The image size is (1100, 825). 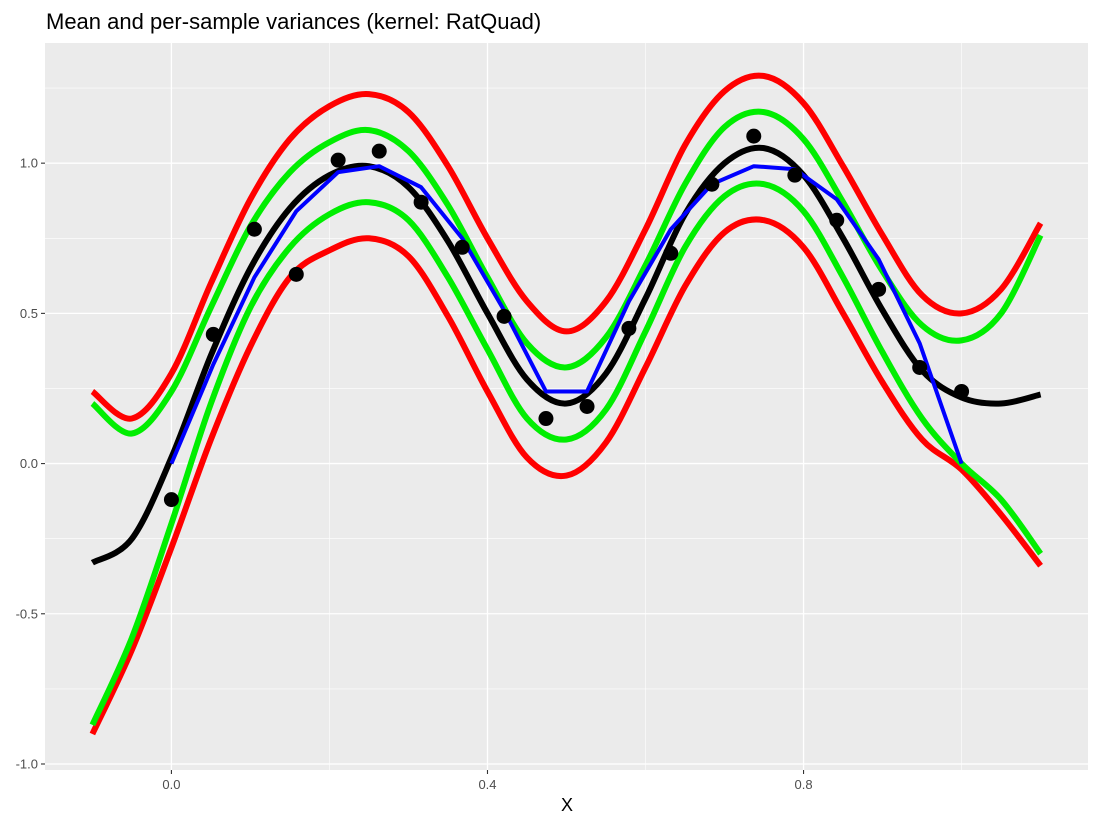 What do you see at coordinates (487, 784) in the screenshot?
I see `x-tick-label: 0.4` at bounding box center [487, 784].